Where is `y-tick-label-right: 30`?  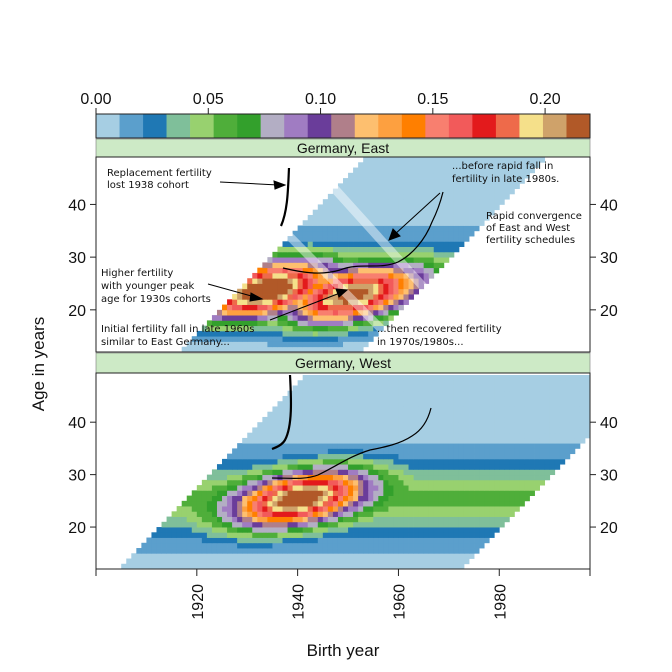 y-tick-label-right: 30 is located at coordinates (609, 476).